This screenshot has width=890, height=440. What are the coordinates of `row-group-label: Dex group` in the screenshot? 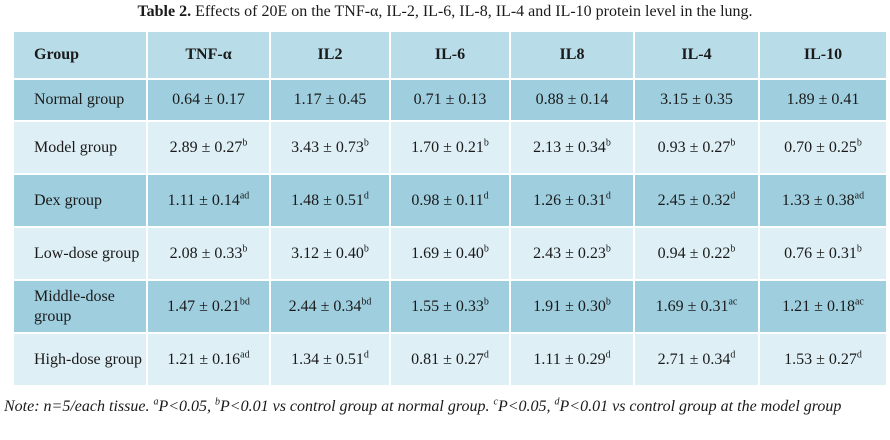 It's located at (80, 200).